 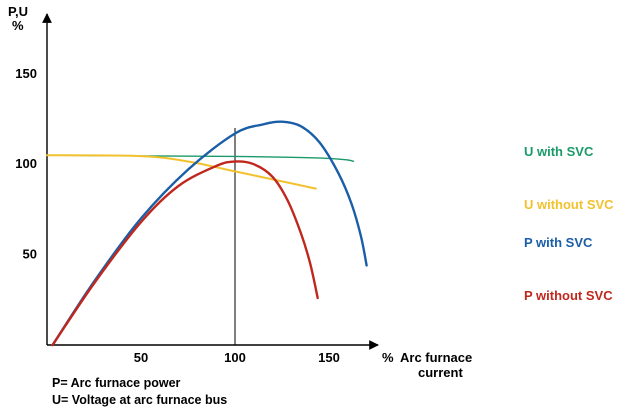 I want to click on y-axis-label: %, so click(x=18, y=25).